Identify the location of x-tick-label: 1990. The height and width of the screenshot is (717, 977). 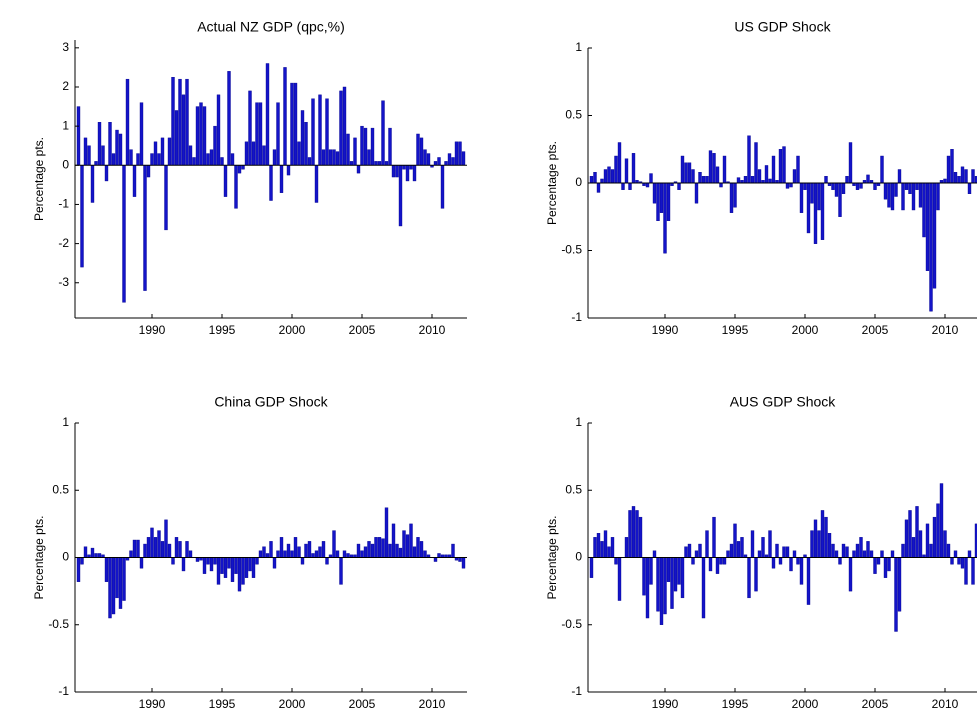
(665, 704).